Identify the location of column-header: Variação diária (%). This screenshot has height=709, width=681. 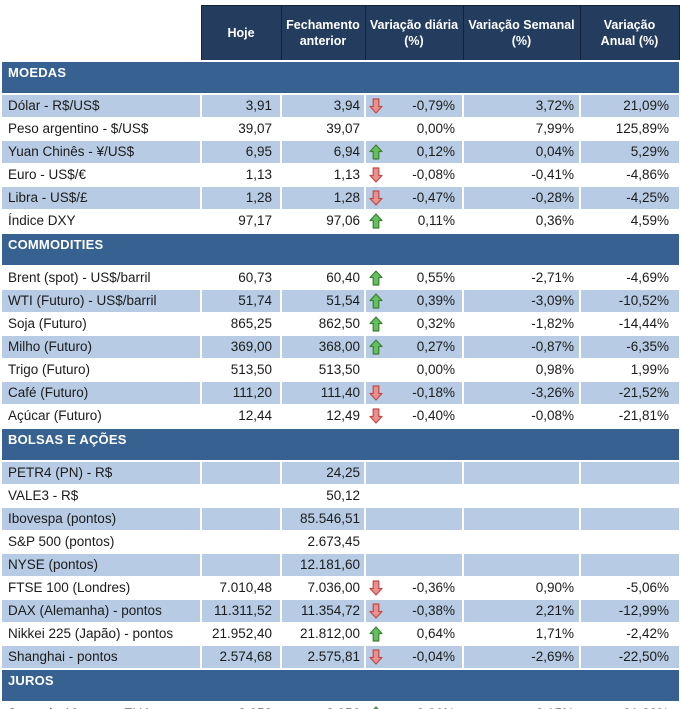
(414, 33).